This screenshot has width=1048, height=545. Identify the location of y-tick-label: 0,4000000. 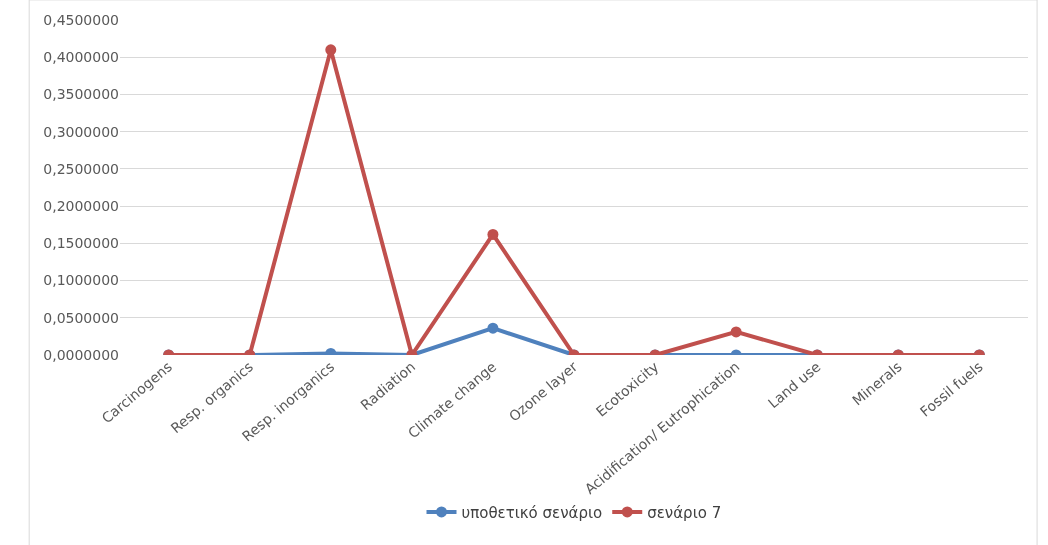
(81, 57).